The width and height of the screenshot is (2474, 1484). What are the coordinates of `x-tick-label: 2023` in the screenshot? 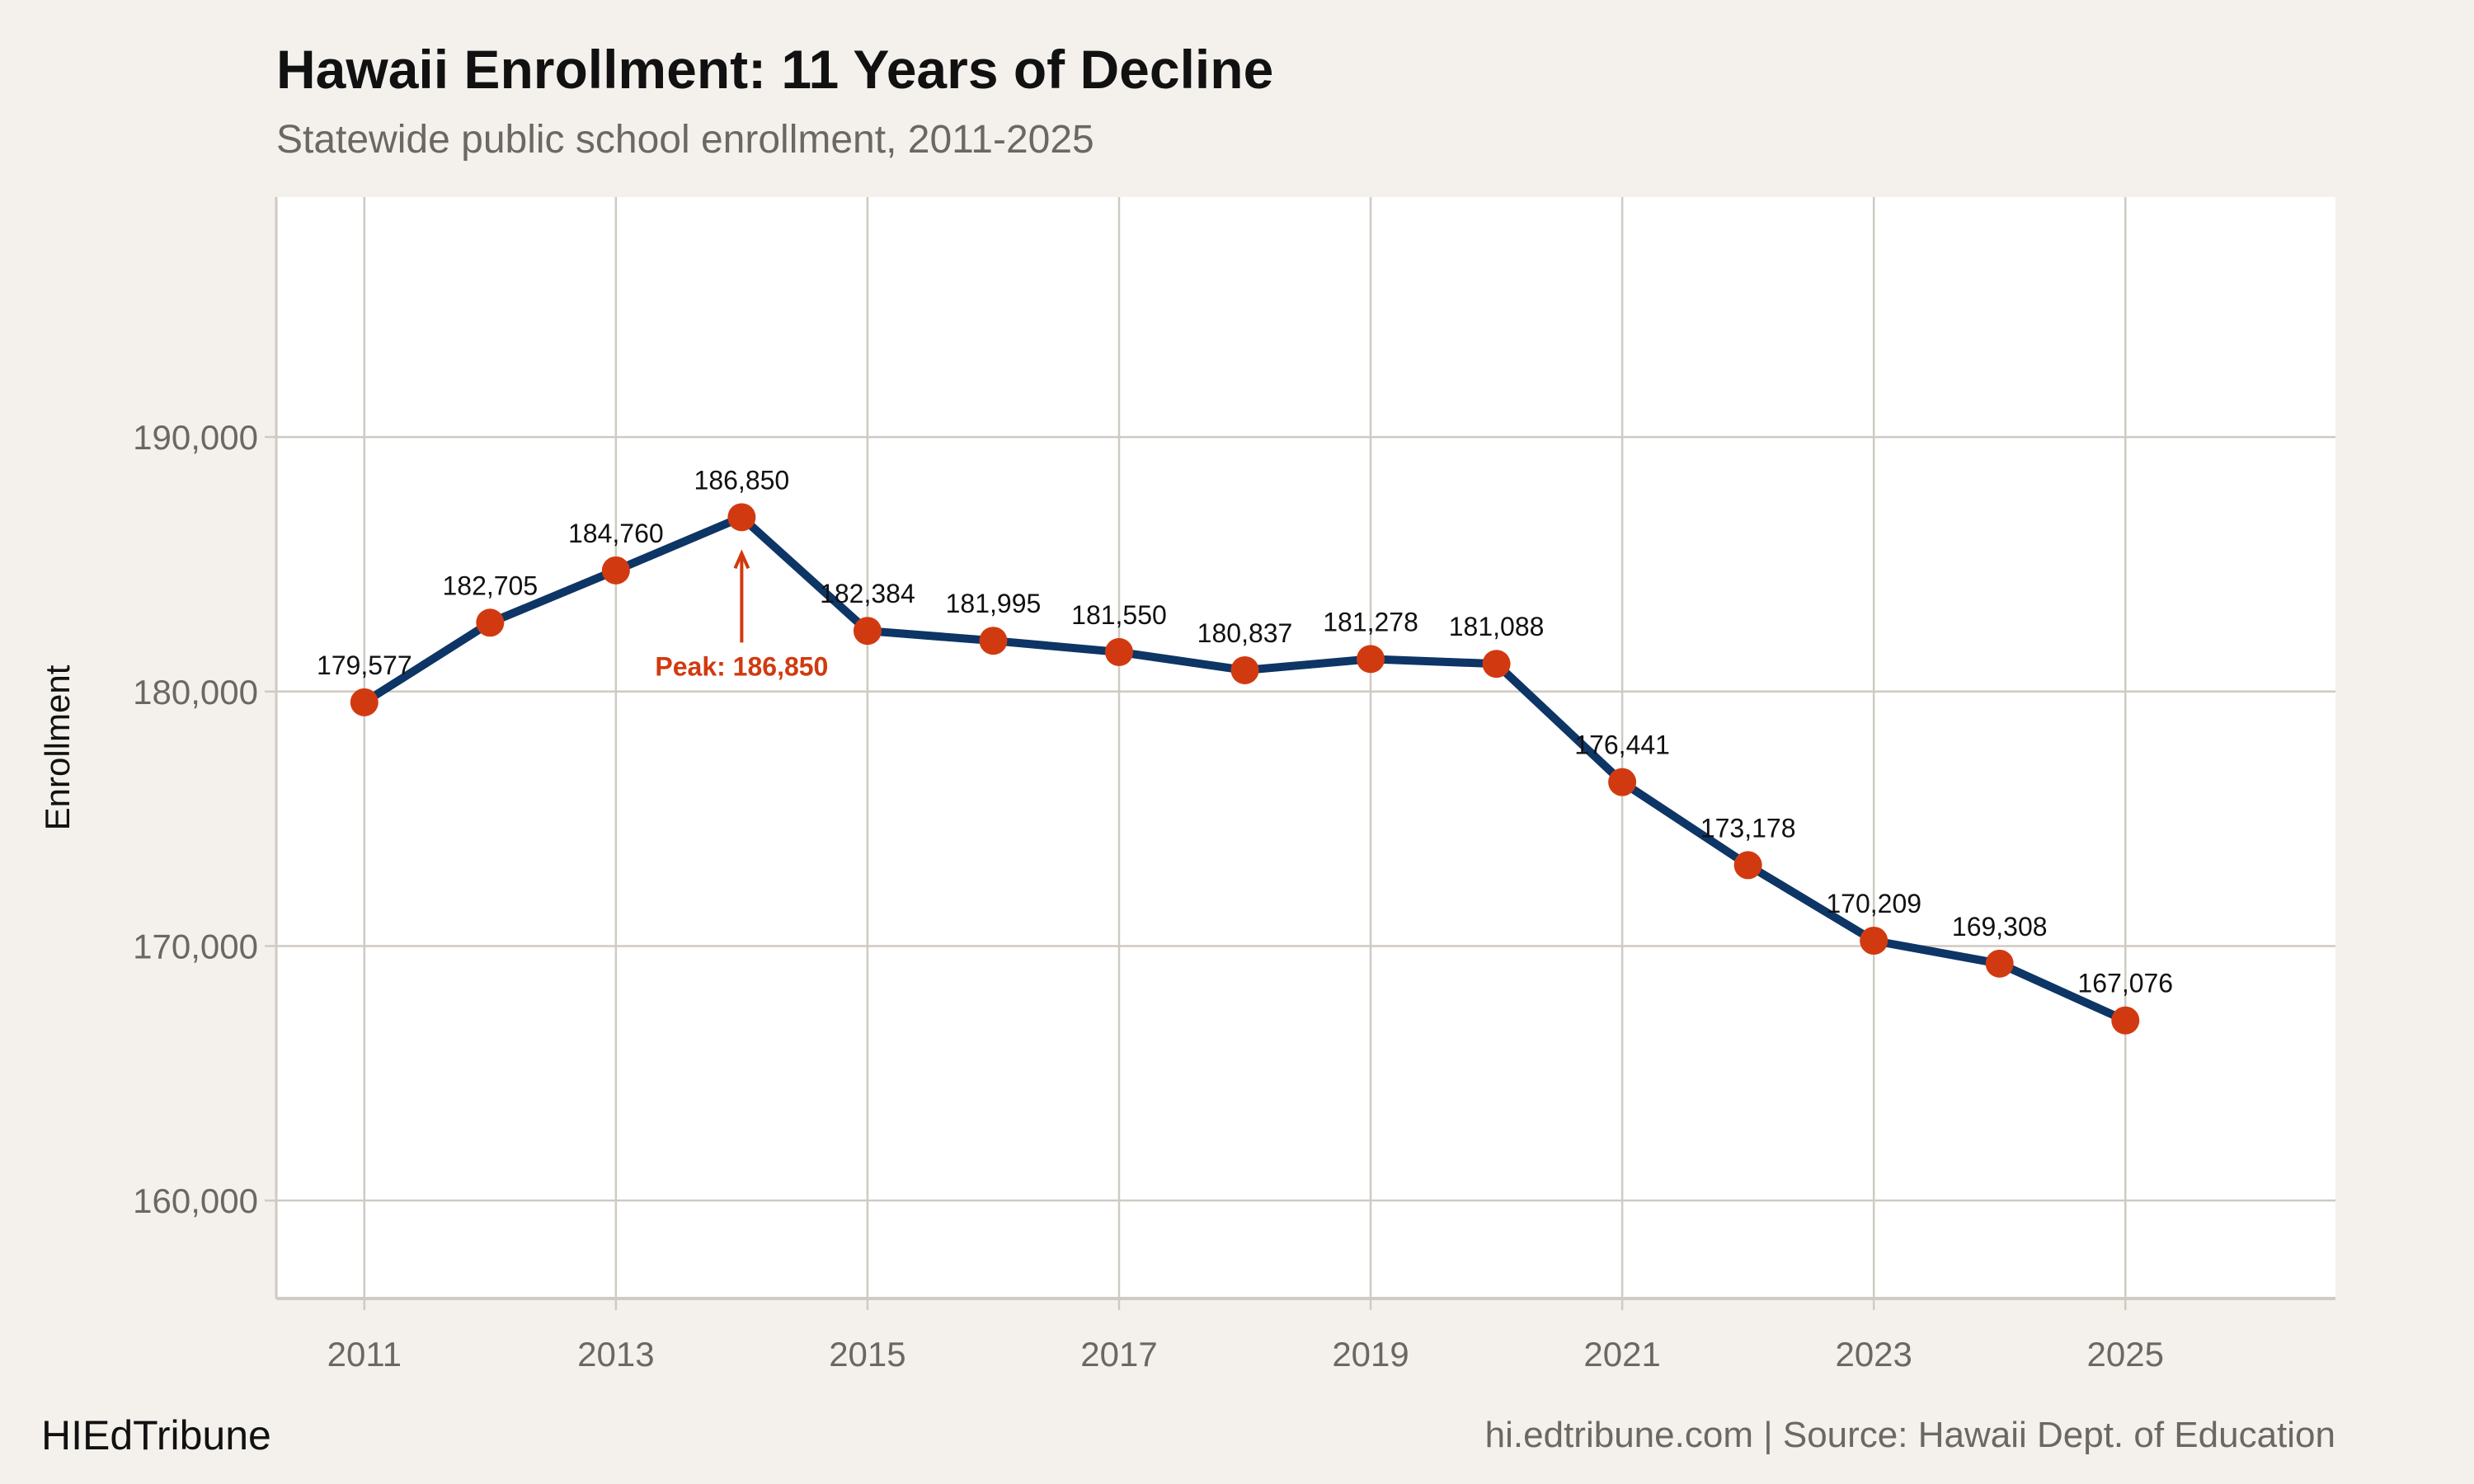 It's located at (1873, 1354).